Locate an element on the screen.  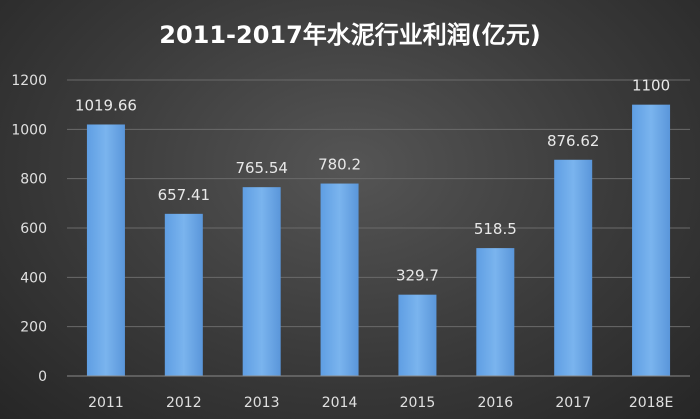
data-label: 657.41 is located at coordinates (184, 195).